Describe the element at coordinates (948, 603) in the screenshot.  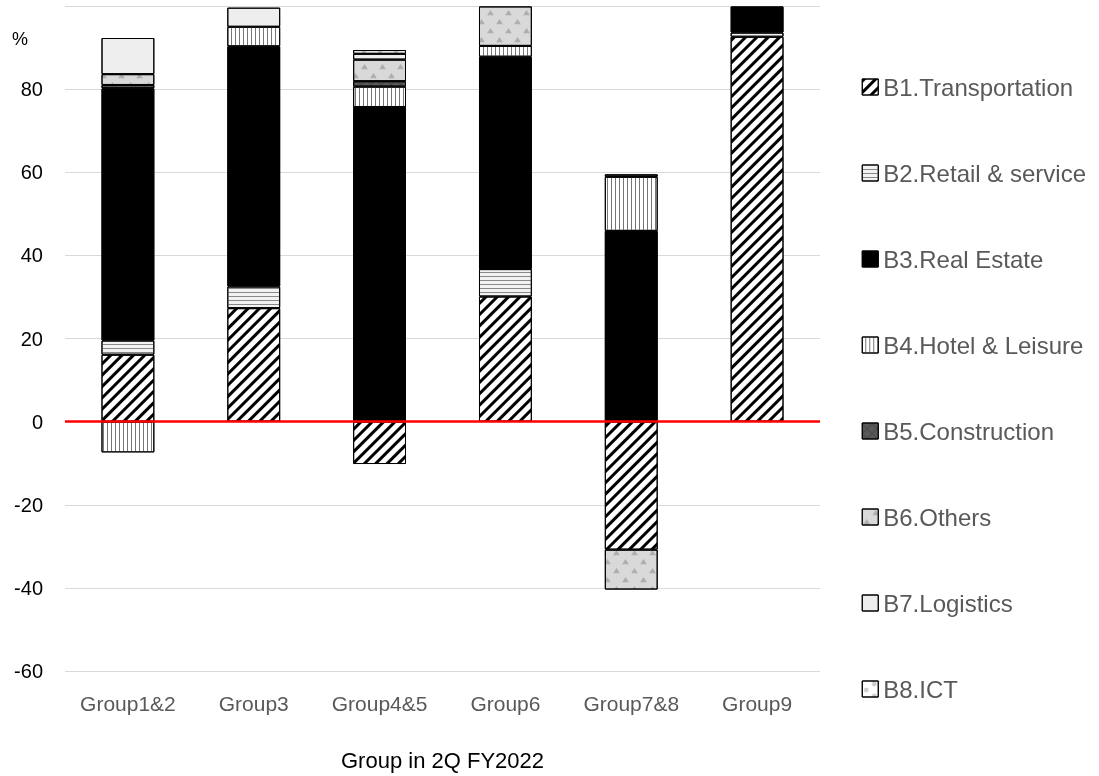
I see `legend-label: B7.Logistics` at that location.